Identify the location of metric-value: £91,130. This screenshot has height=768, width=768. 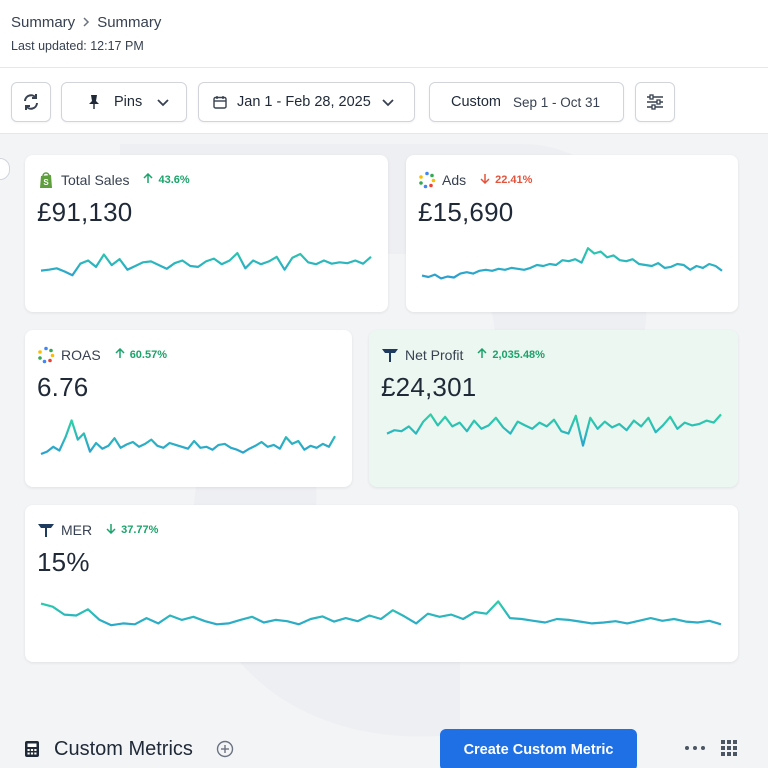
(85, 212).